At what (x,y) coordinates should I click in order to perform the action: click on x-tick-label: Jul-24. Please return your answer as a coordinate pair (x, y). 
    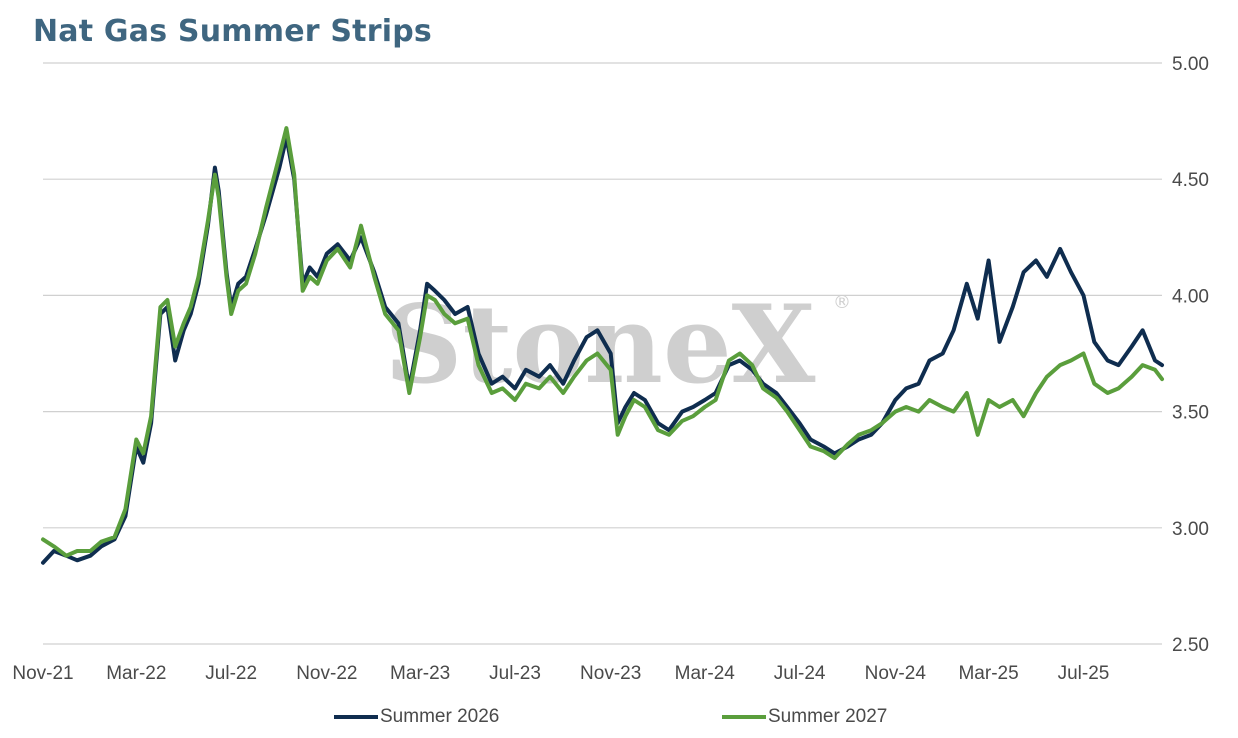
    Looking at the image, I should click on (800, 673).